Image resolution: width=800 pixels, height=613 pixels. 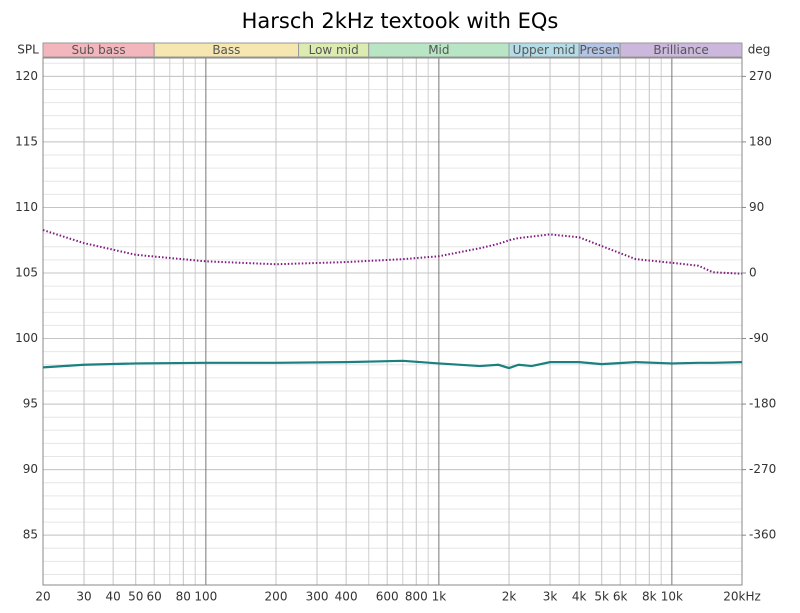 What do you see at coordinates (759, 50) in the screenshot?
I see `y2-axis-label: deg` at bounding box center [759, 50].